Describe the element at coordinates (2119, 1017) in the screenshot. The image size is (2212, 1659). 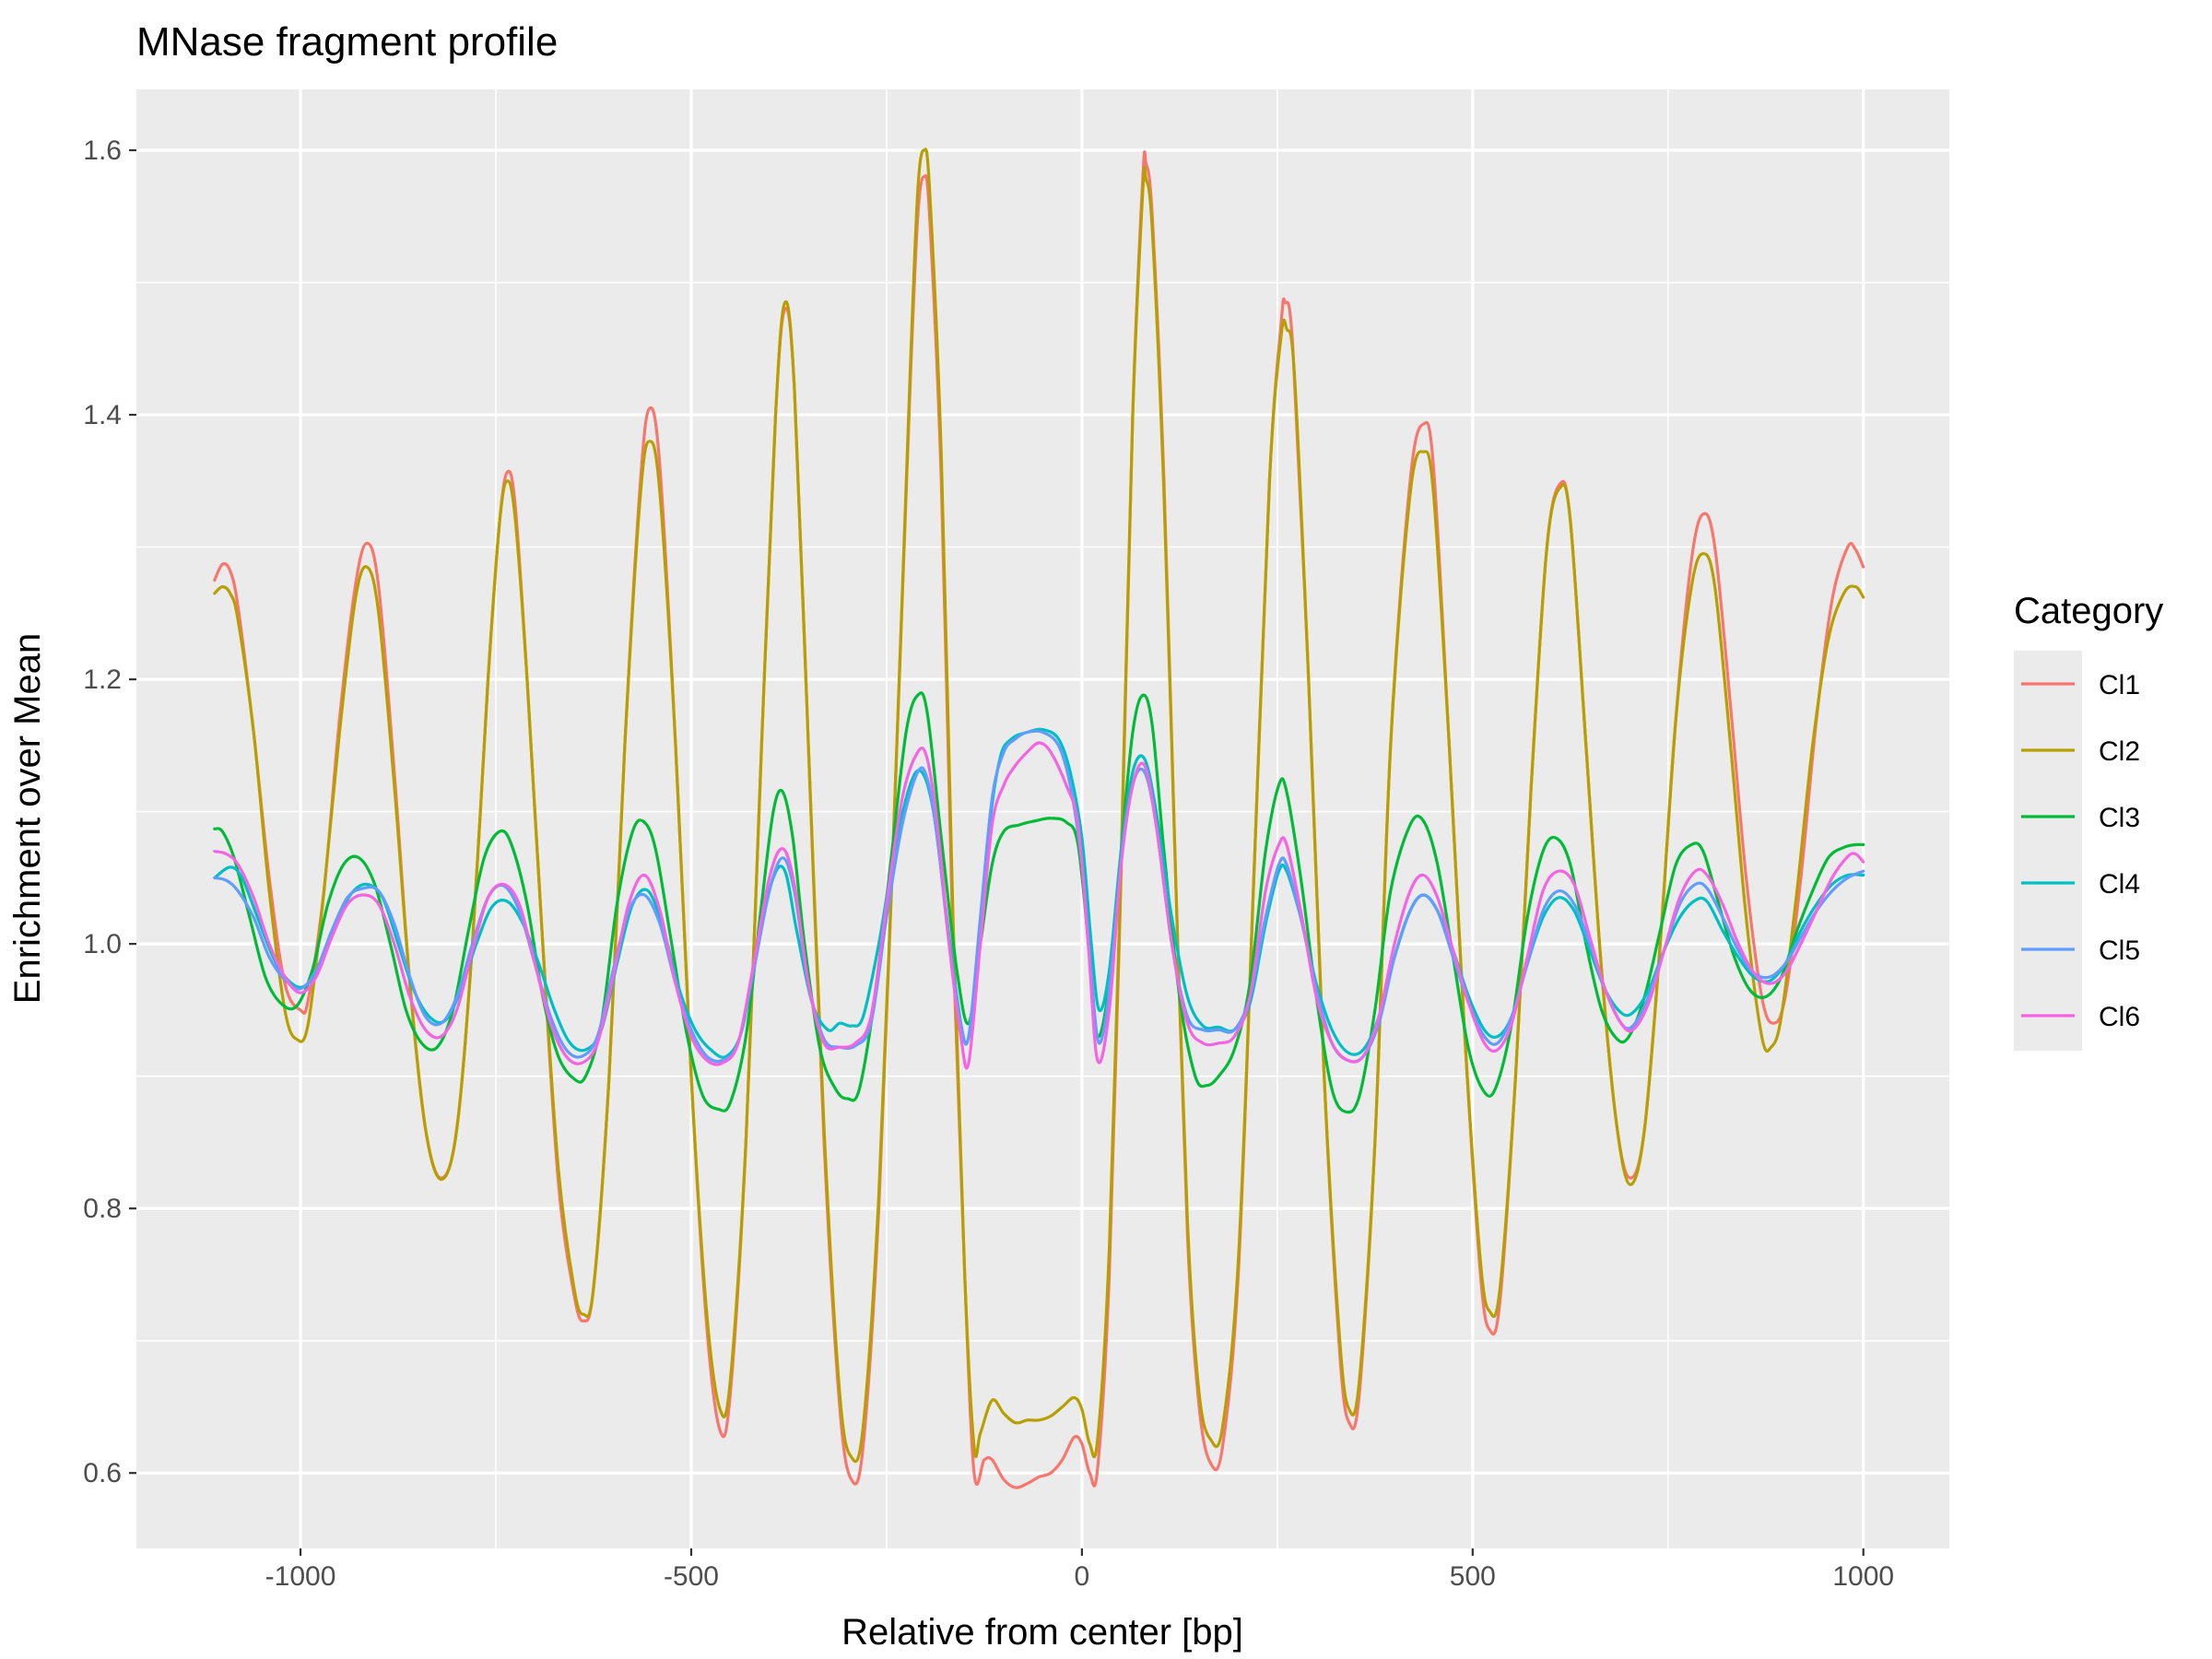
I see `legend-label-cl6: Cl6` at that location.